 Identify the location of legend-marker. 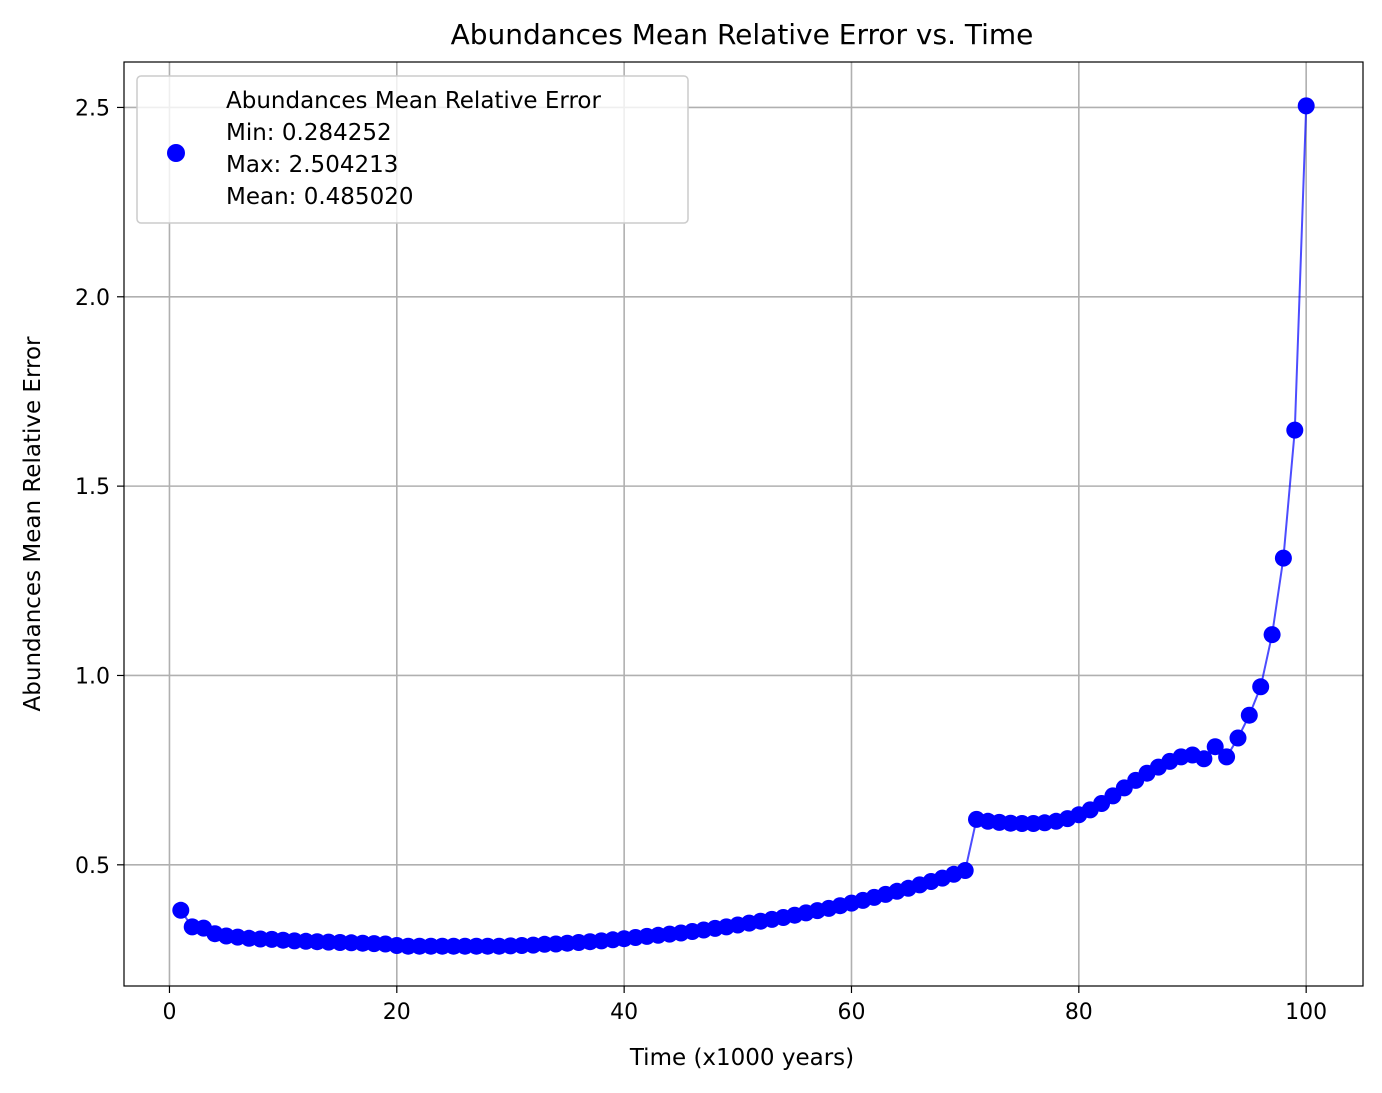
(176, 153).